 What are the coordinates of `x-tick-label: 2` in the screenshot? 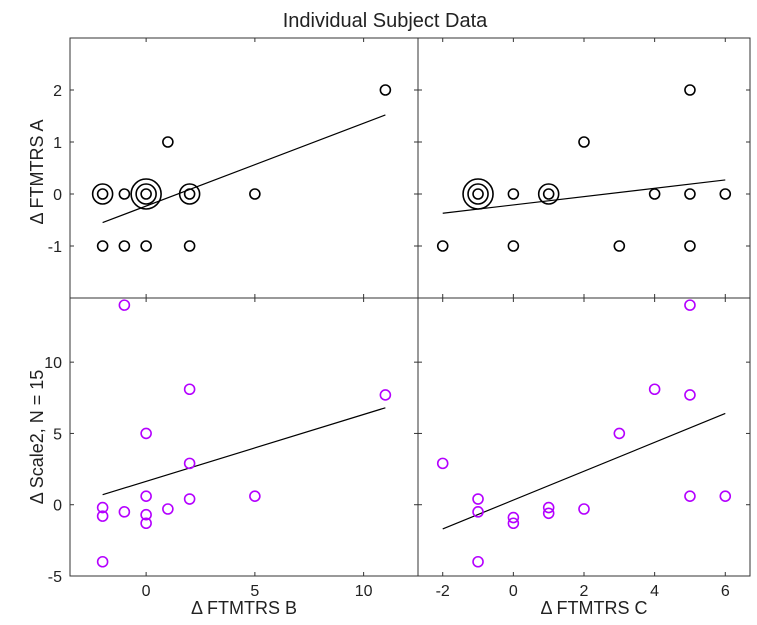 It's located at (584, 591).